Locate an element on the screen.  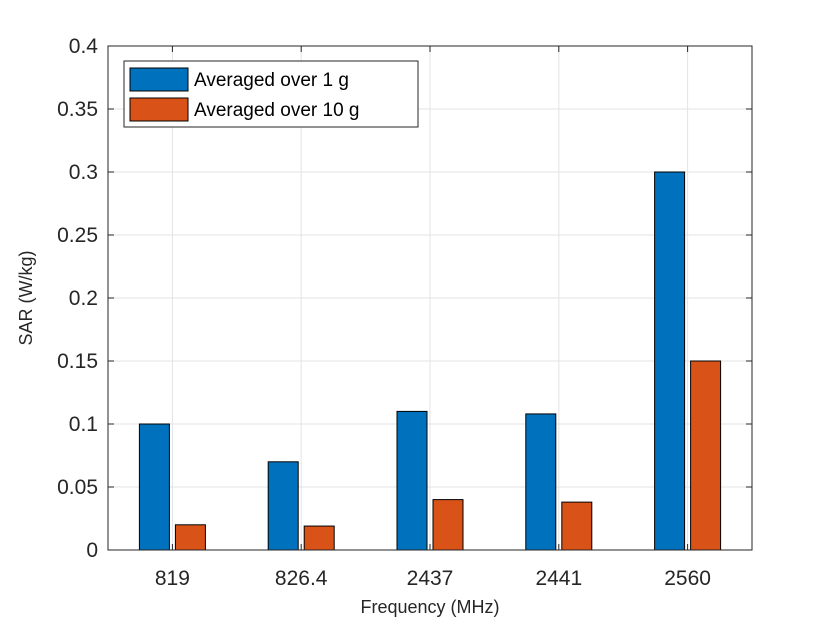
y-tick-label: 0.15 is located at coordinates (77, 361).